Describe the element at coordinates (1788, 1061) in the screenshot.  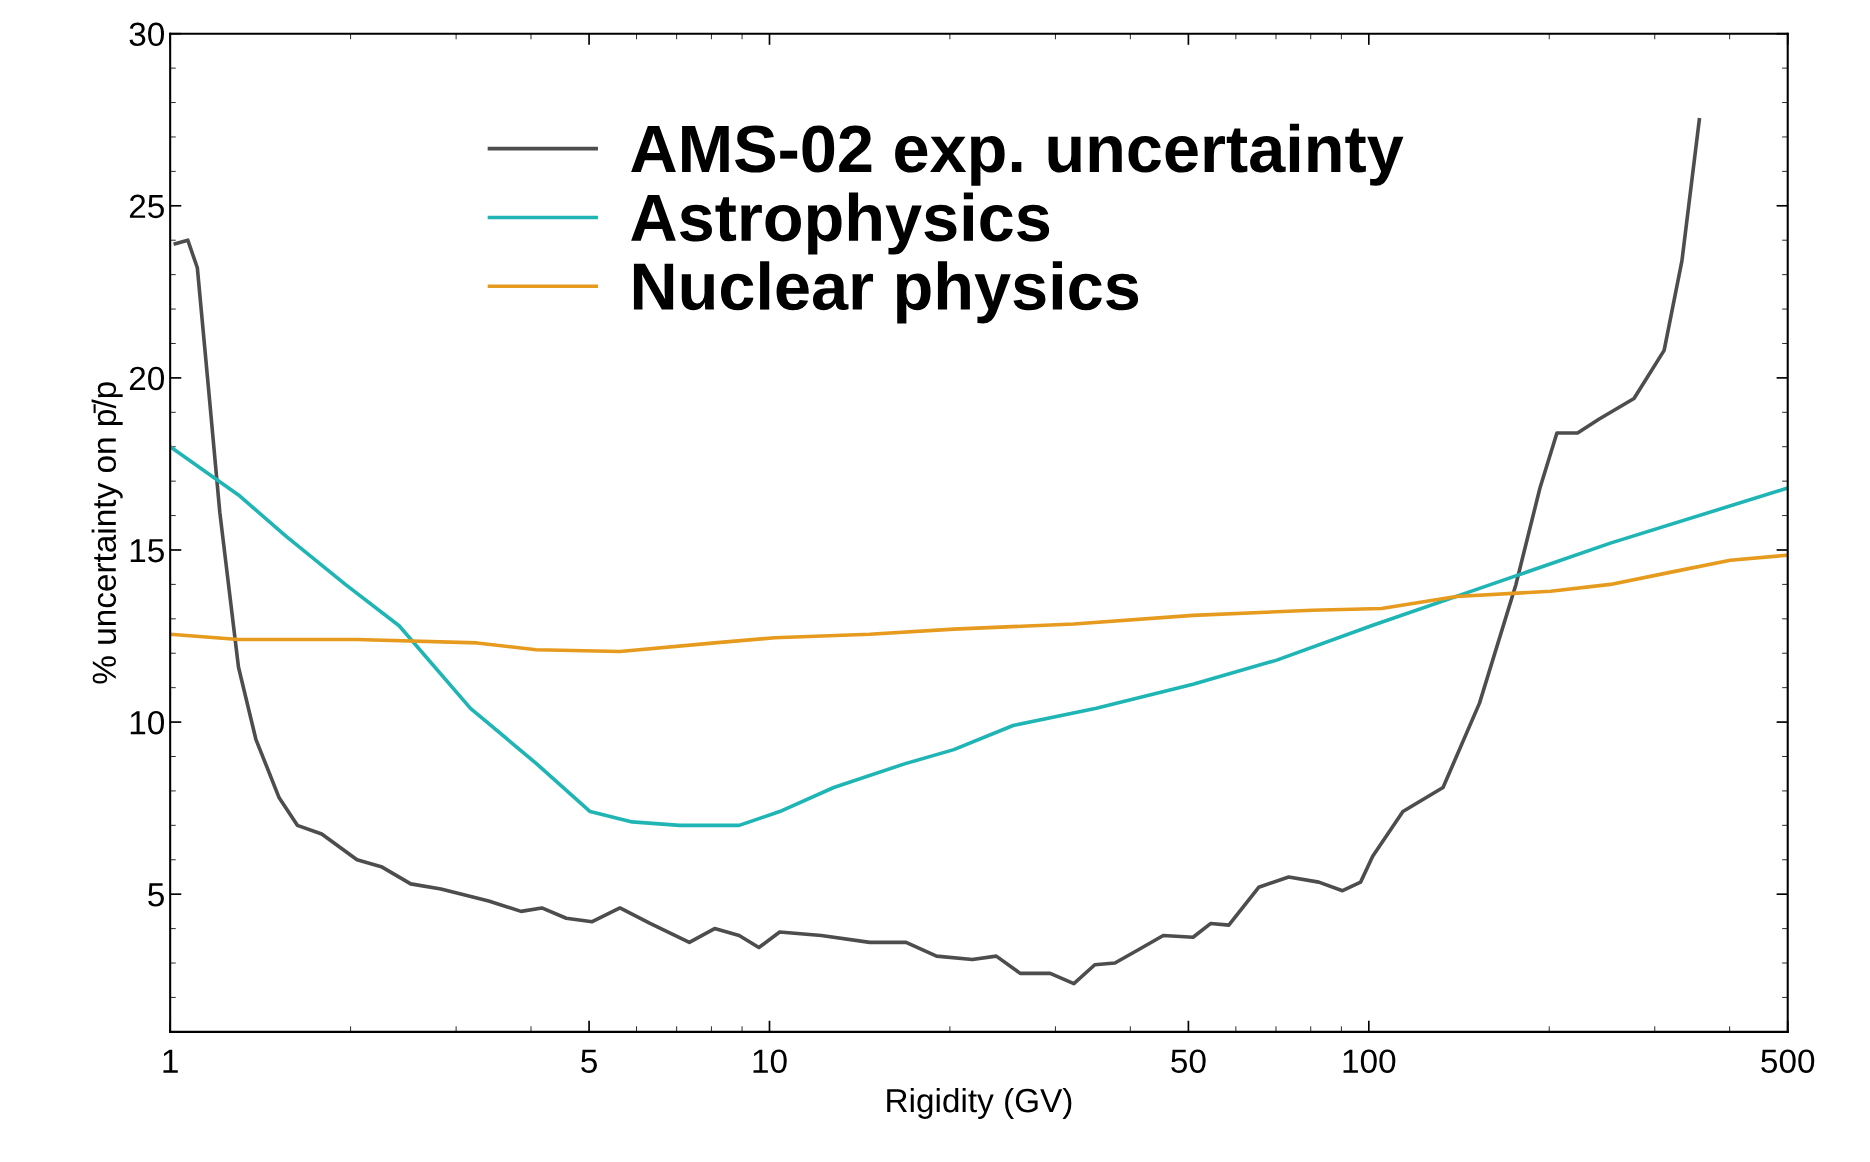
I see `x-tick-label: 500` at that location.